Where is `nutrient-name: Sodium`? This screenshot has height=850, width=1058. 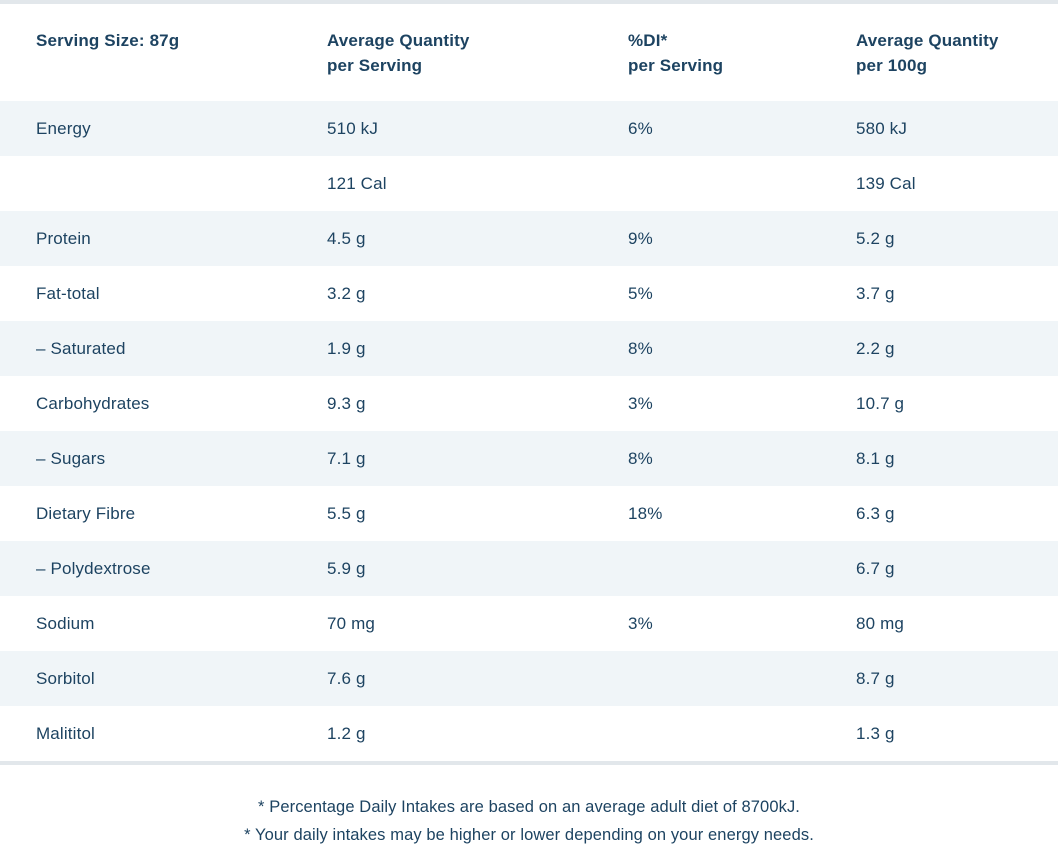 nutrient-name: Sodium is located at coordinates (65, 623).